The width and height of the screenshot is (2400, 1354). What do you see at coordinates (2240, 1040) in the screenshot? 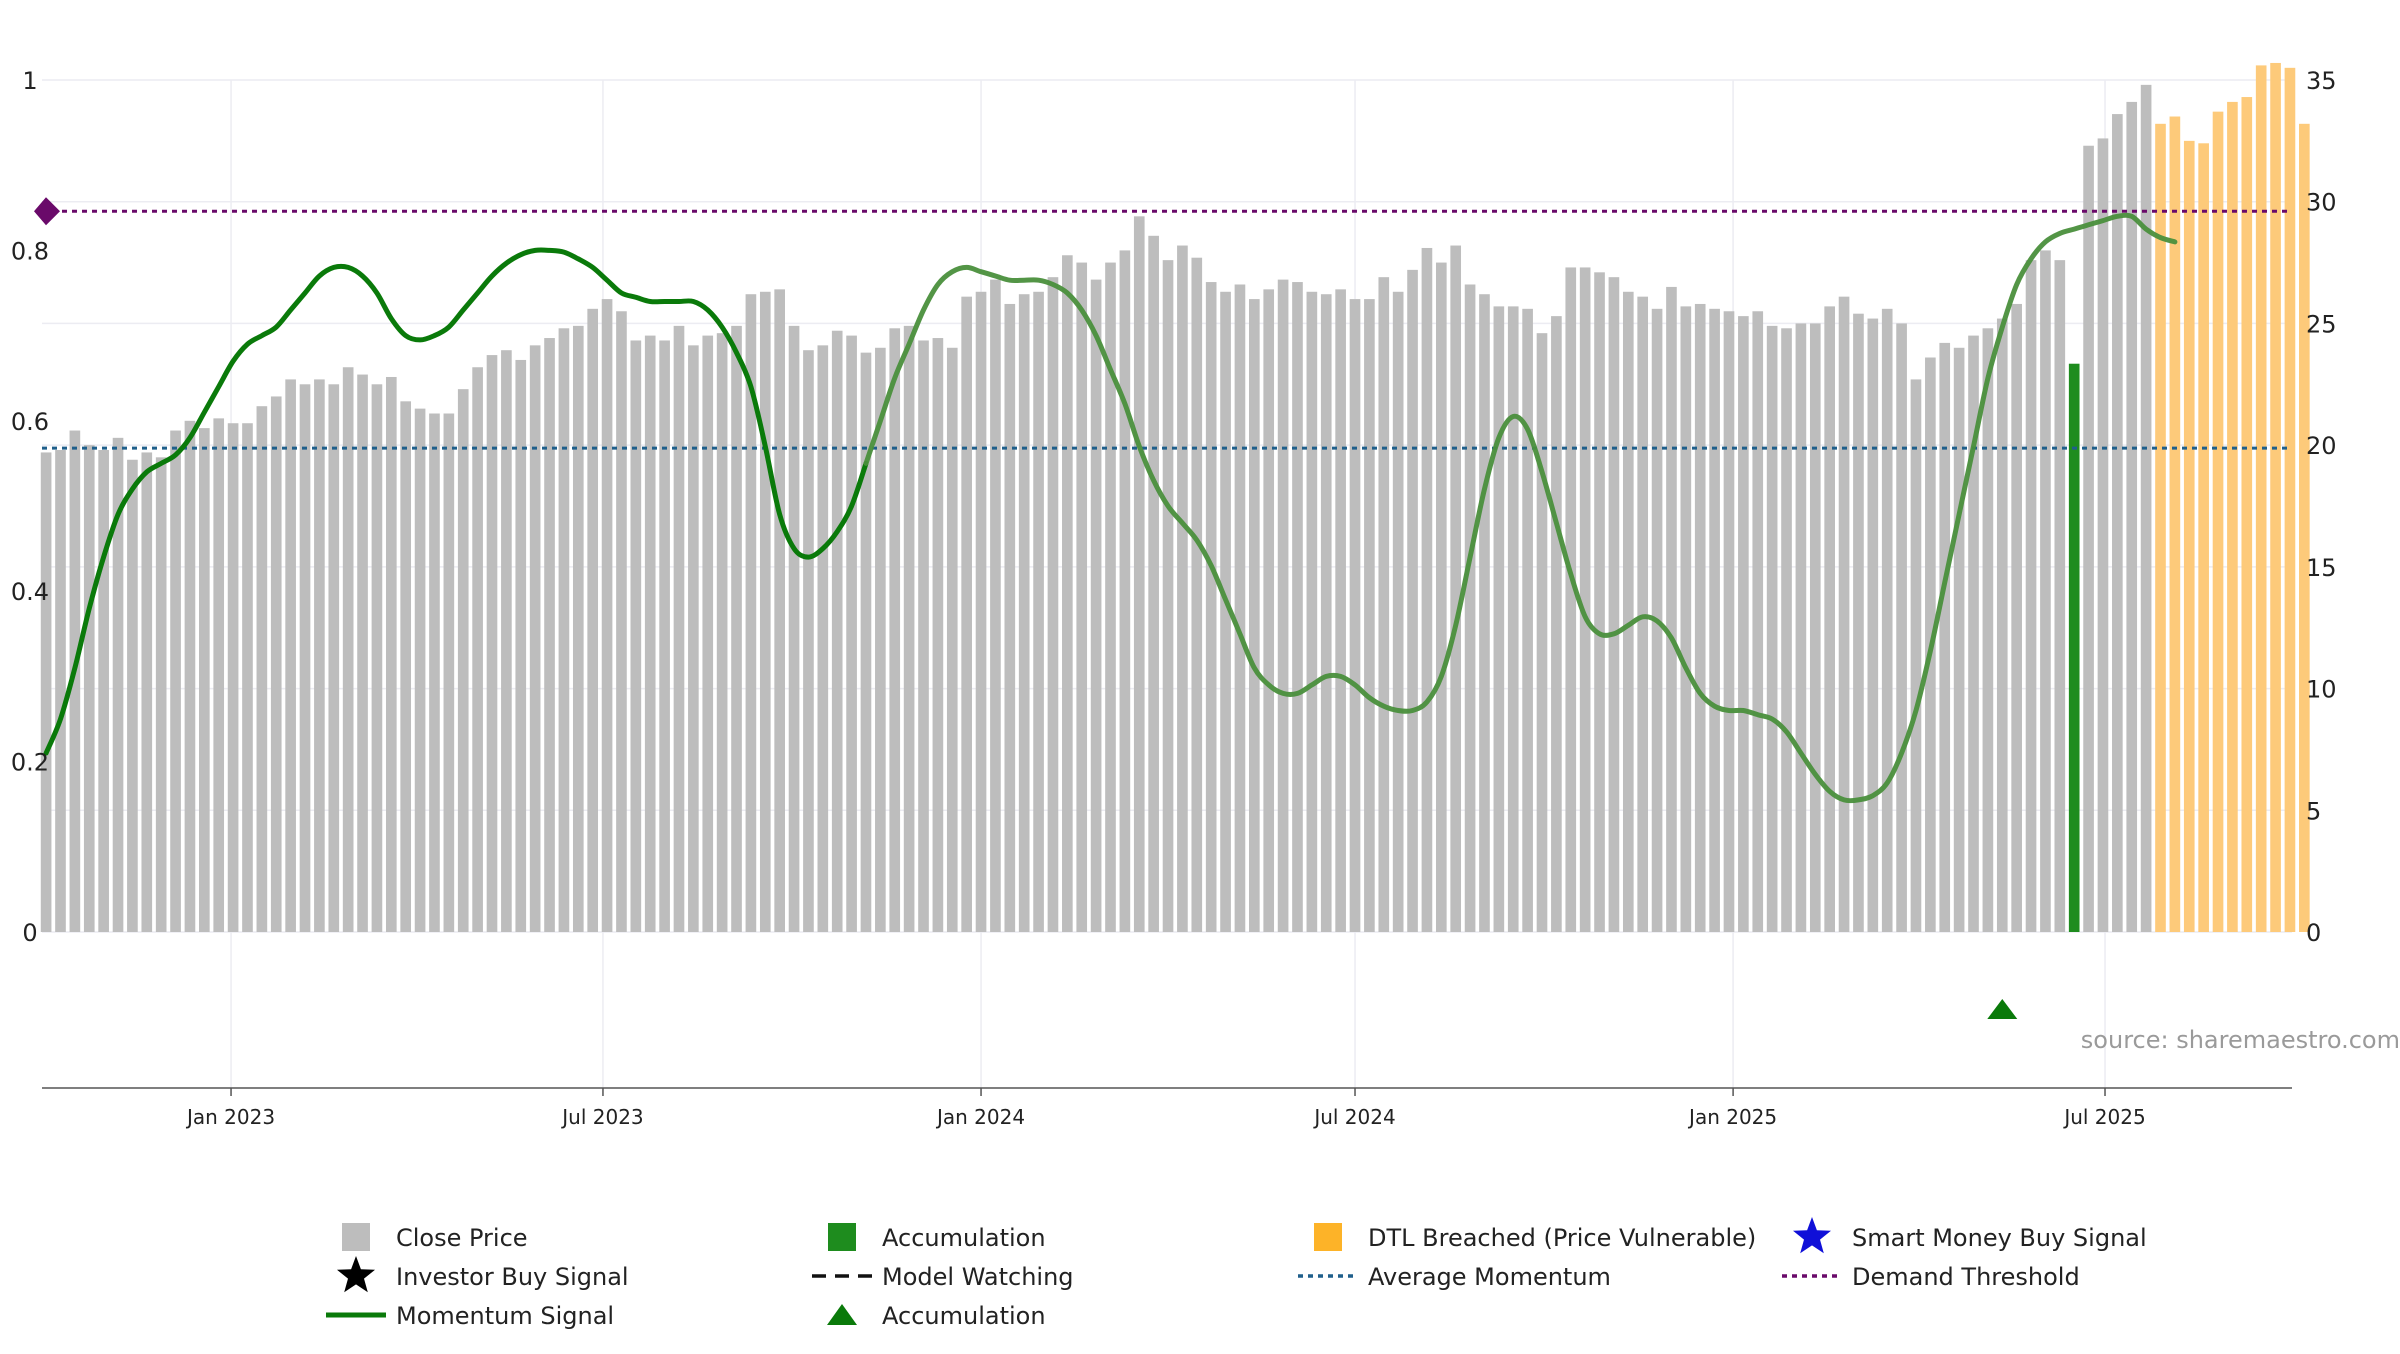
I see `source-label: source: sharemaestro.com` at bounding box center [2240, 1040].